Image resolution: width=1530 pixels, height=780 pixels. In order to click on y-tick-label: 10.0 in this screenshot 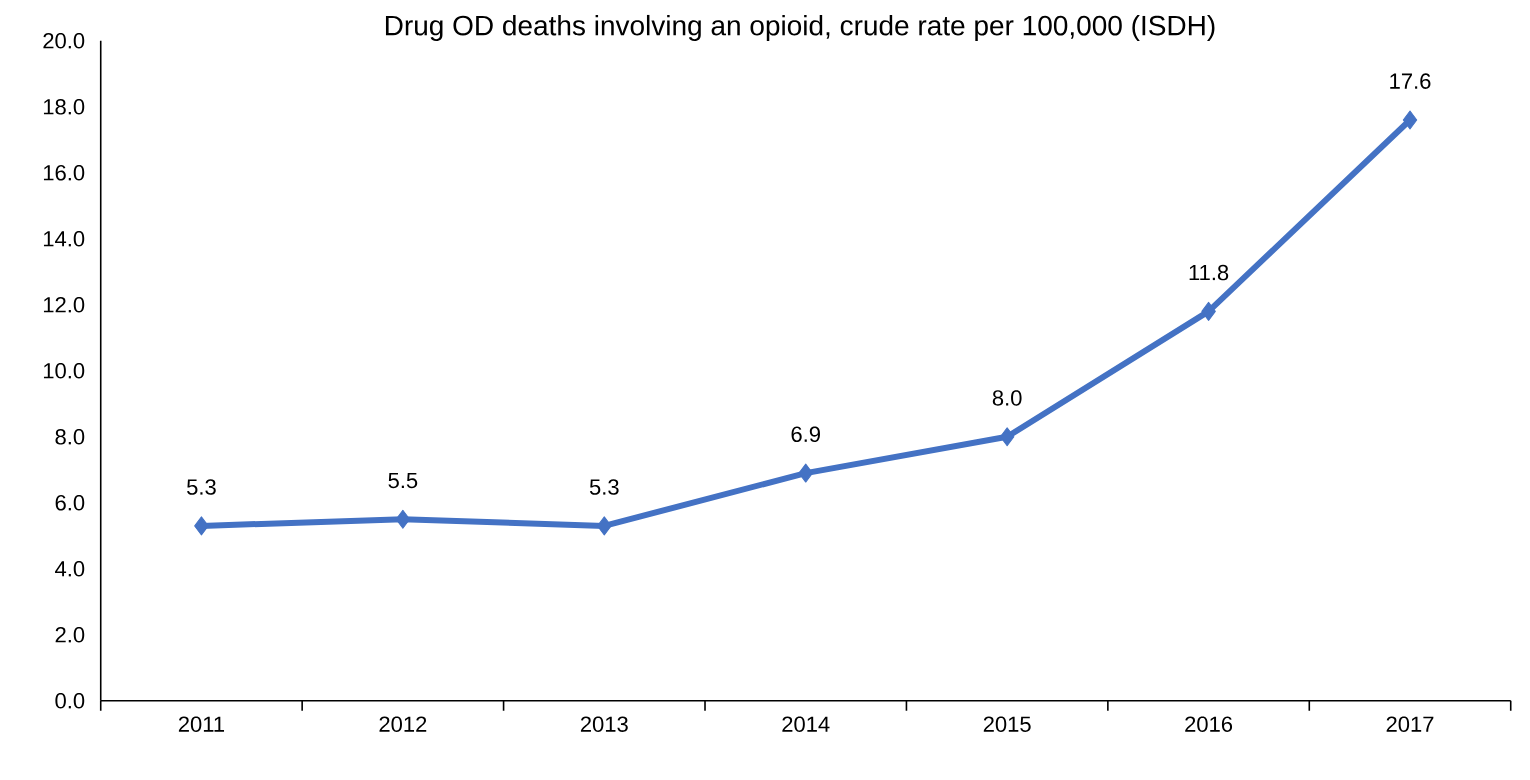, I will do `click(64, 371)`.